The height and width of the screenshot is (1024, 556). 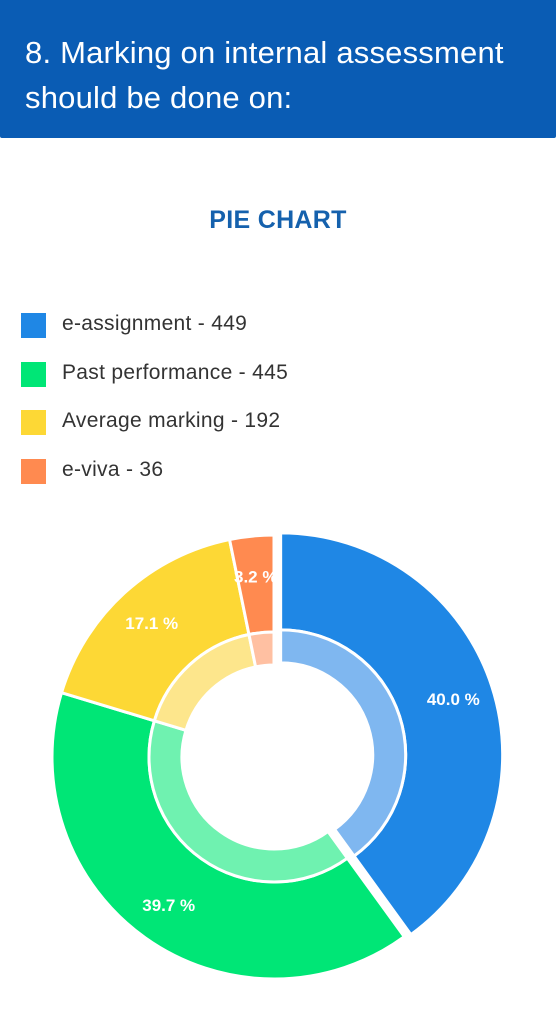 What do you see at coordinates (343, 743) in the screenshot?
I see `slice-inner-e-assignment` at bounding box center [343, 743].